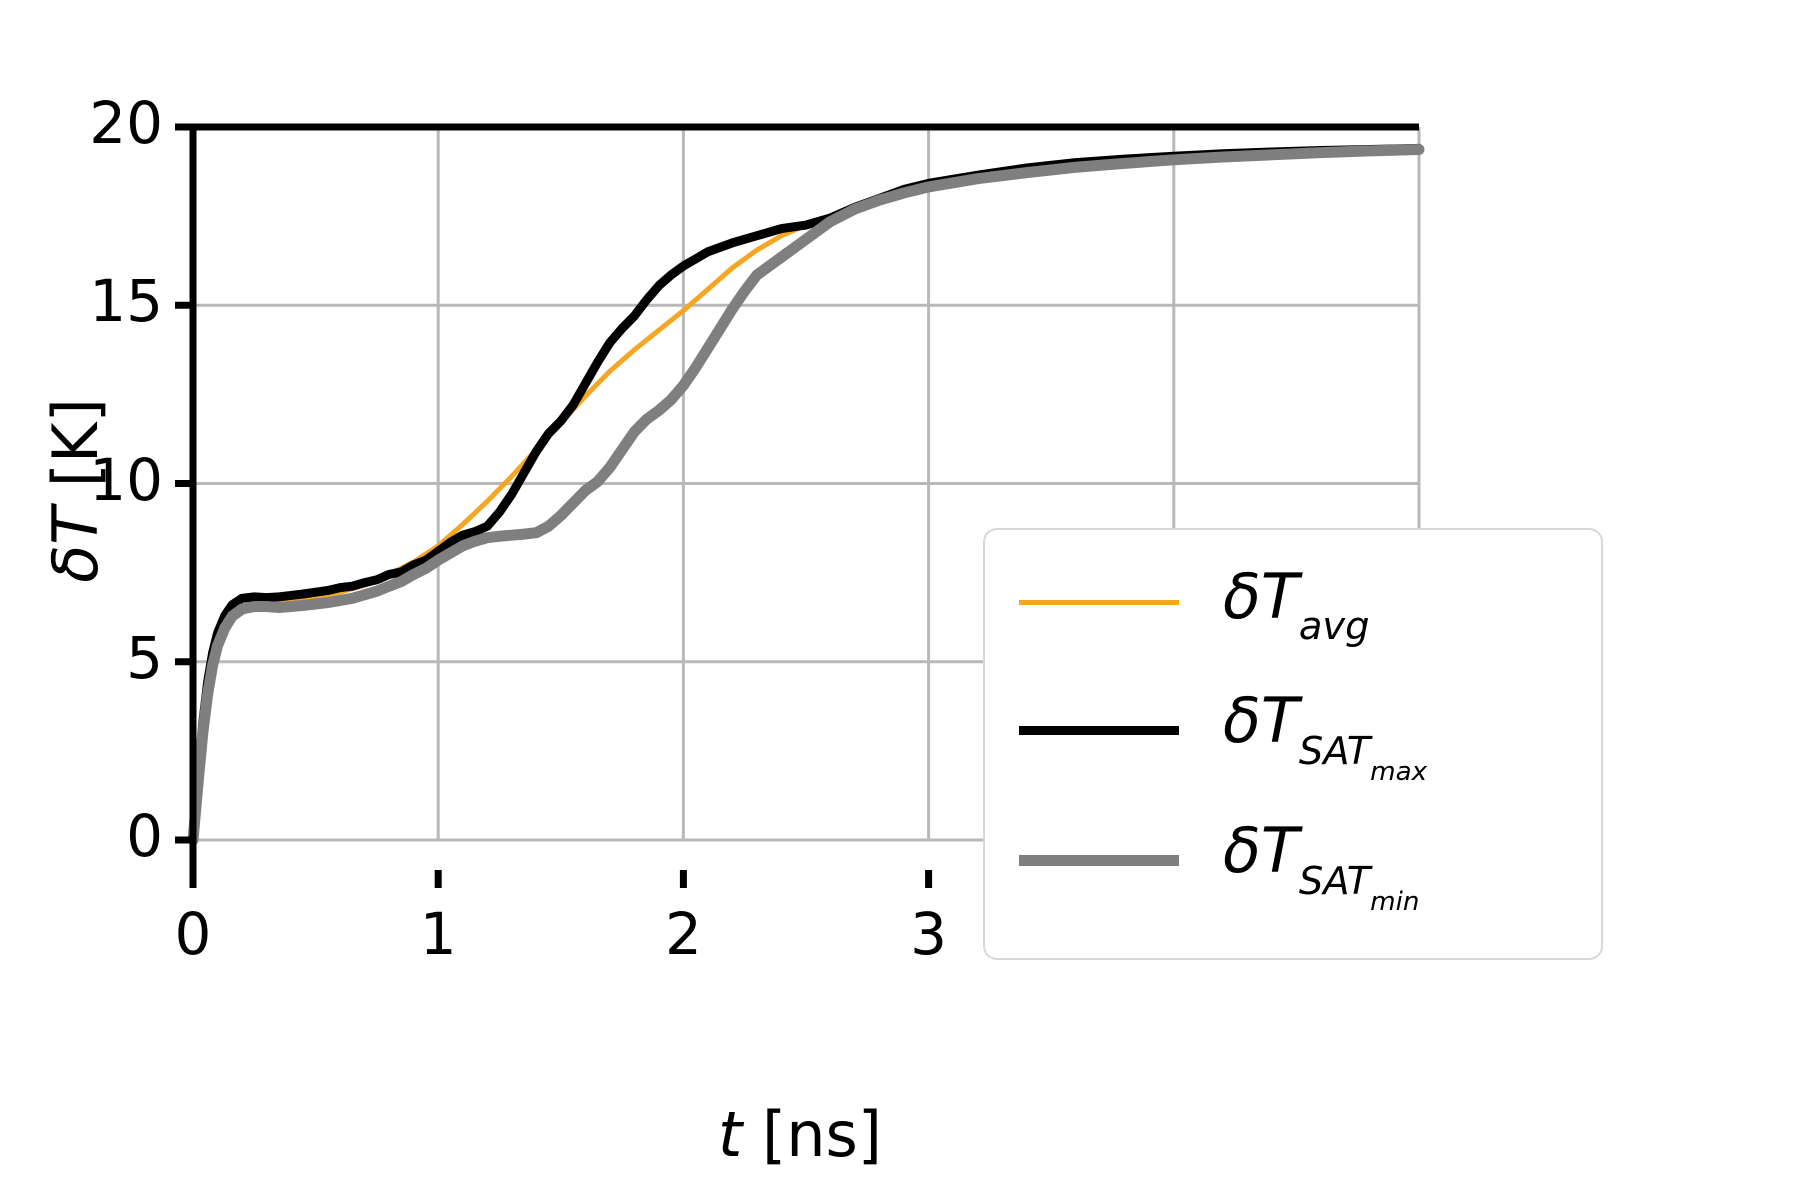 Image resolution: width=1800 pixels, height=1200 pixels. I want to click on legend-item-2: δTSATmin, so click(1219, 867).